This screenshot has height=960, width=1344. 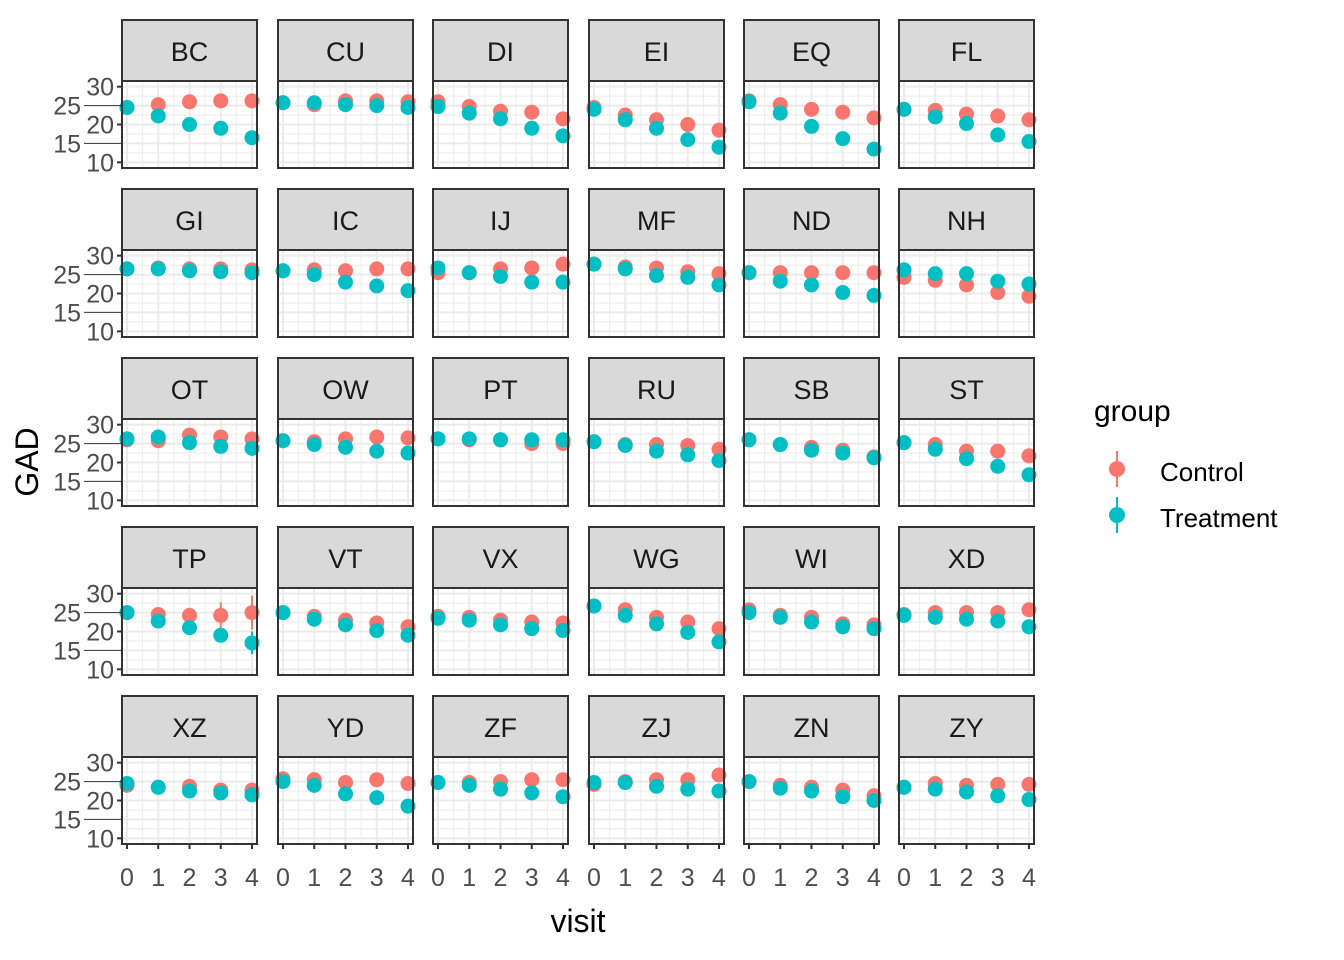 I want to click on facet-strip-label: VX, so click(x=500, y=559).